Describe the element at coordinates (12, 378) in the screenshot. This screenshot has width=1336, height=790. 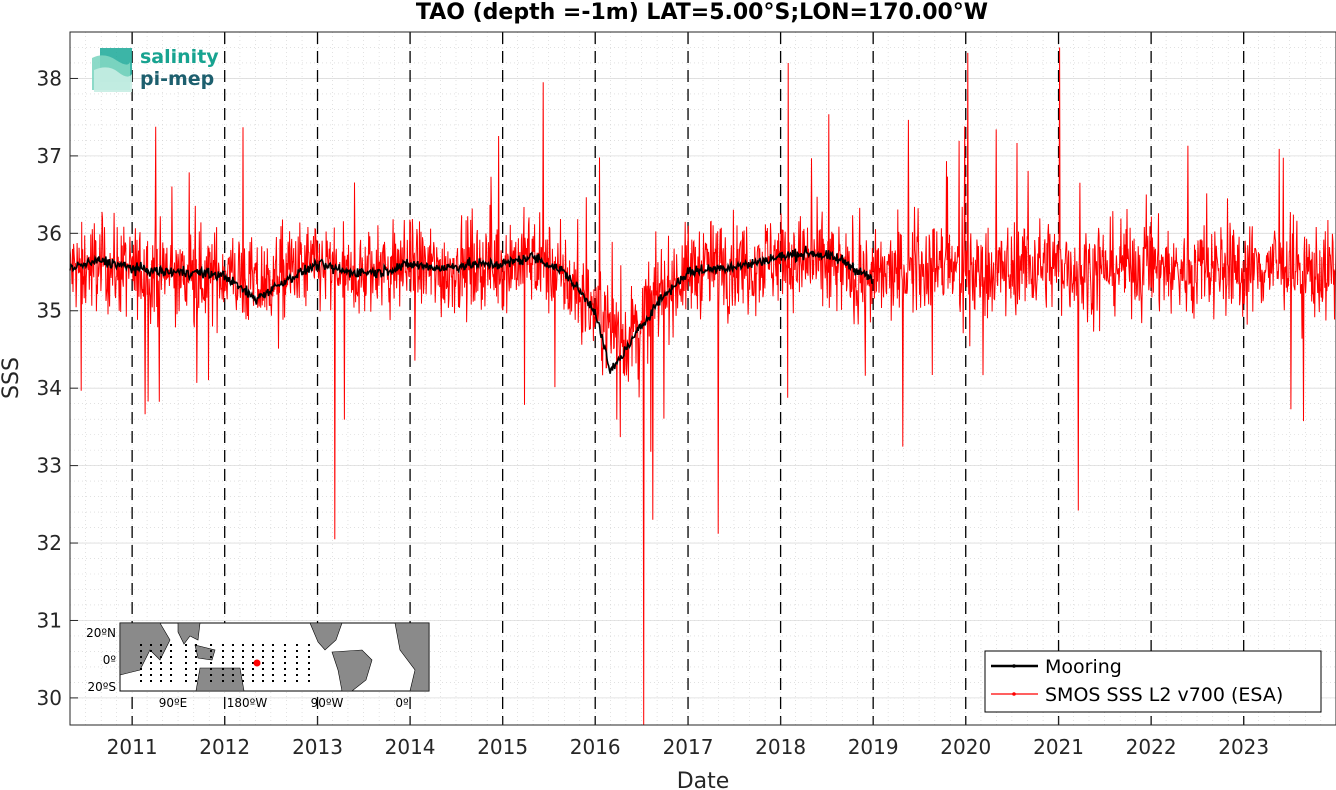
I see `y-axis-label: SSS` at that location.